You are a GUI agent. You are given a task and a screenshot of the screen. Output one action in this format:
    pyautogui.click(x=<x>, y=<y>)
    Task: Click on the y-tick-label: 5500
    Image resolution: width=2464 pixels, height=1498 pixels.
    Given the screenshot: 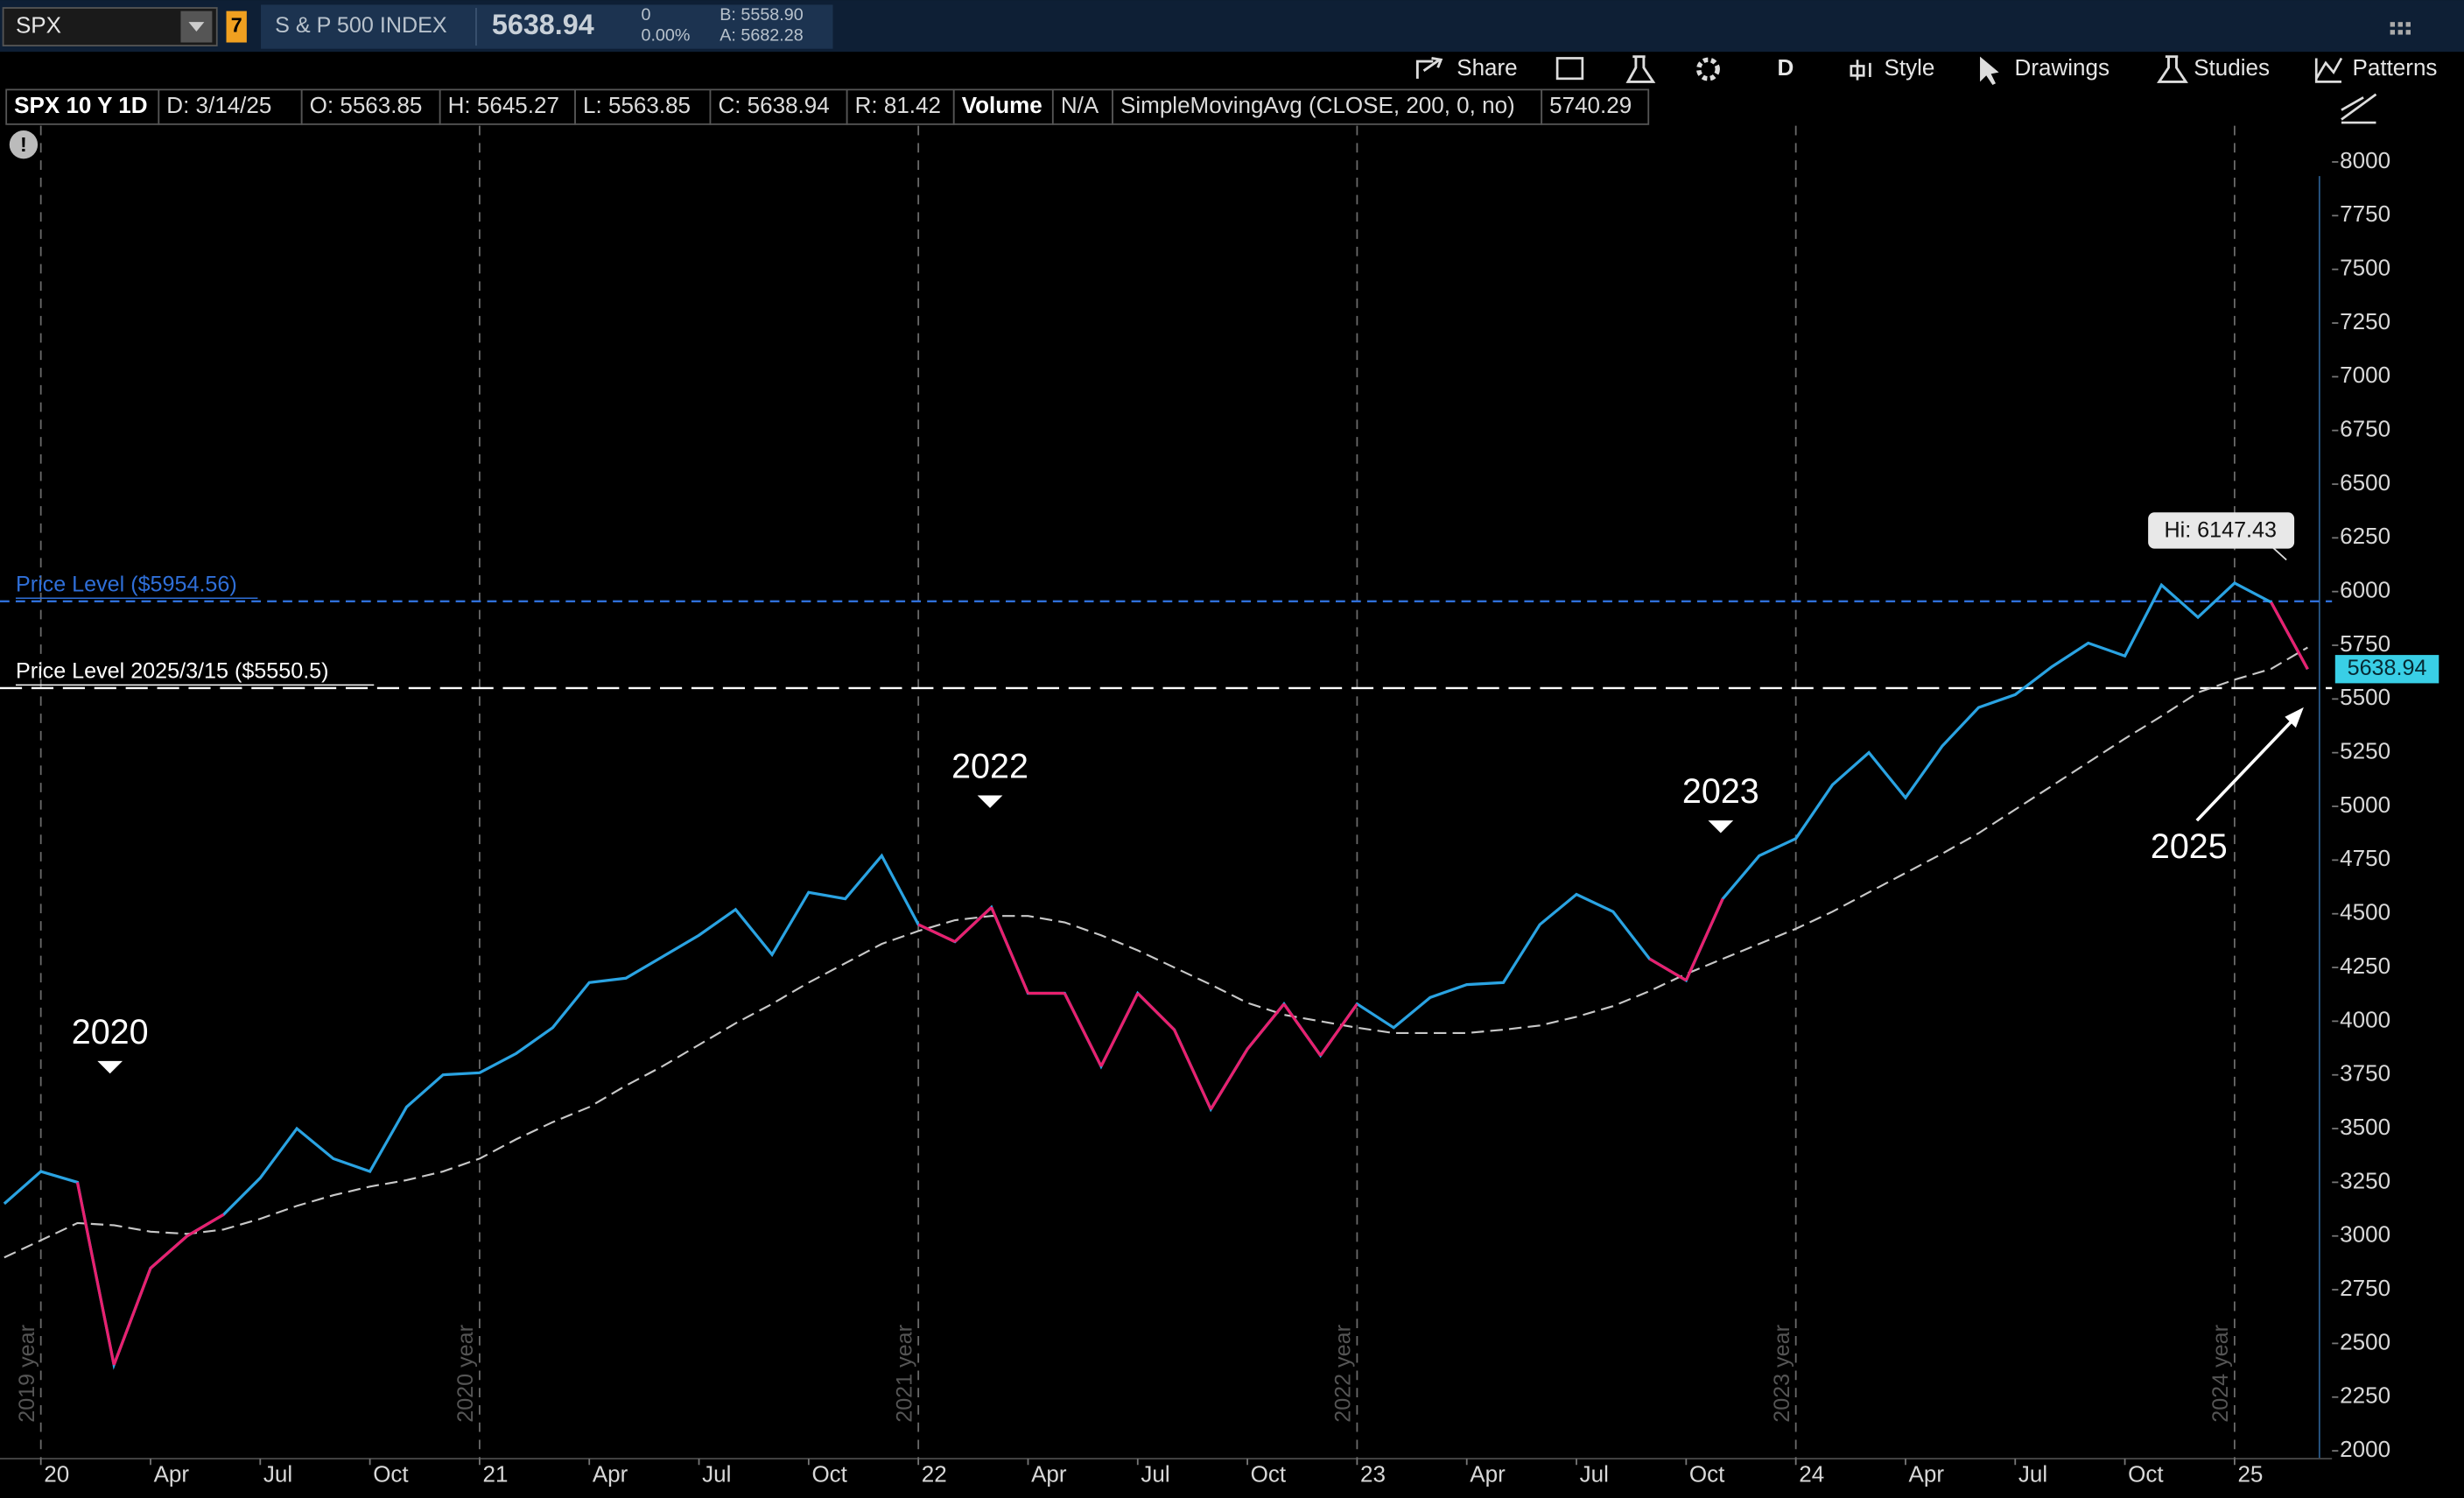 What is the action you would take?
    pyautogui.click(x=2365, y=697)
    